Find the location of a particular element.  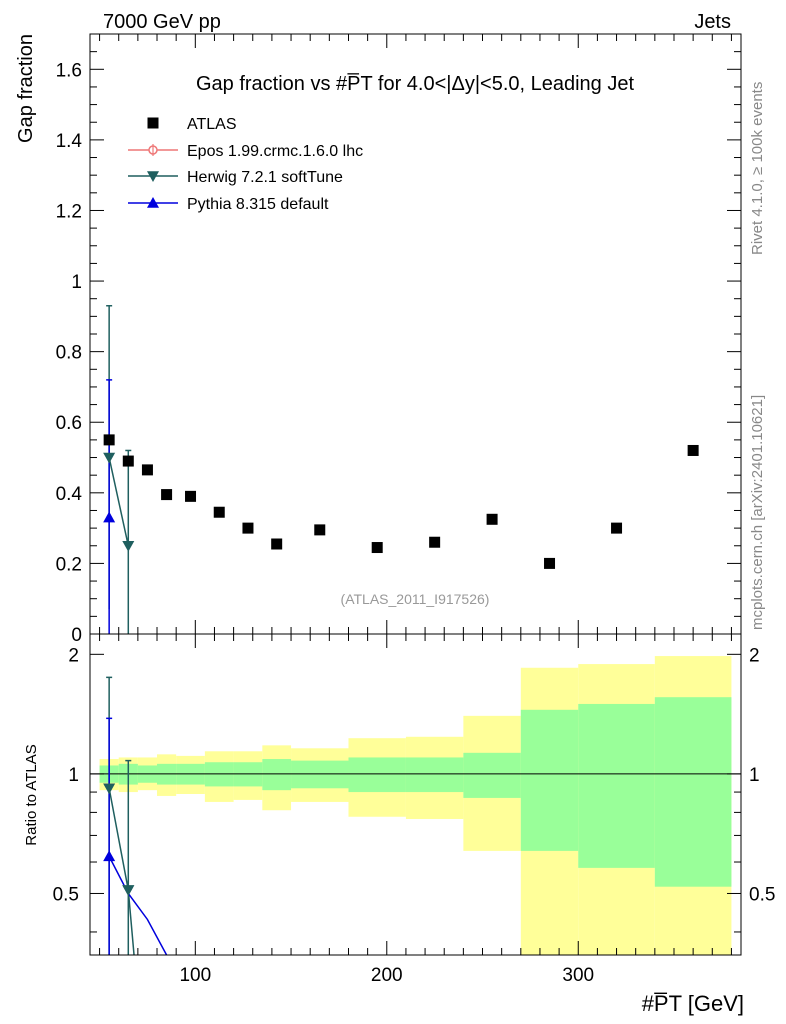

legend-herwig-marker is located at coordinates (153, 176).